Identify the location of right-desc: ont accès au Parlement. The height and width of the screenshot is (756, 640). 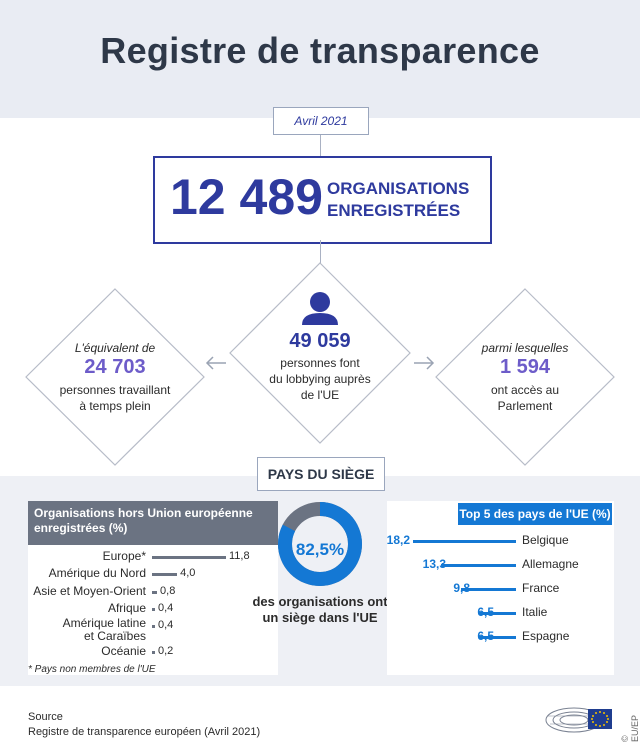
(525, 398).